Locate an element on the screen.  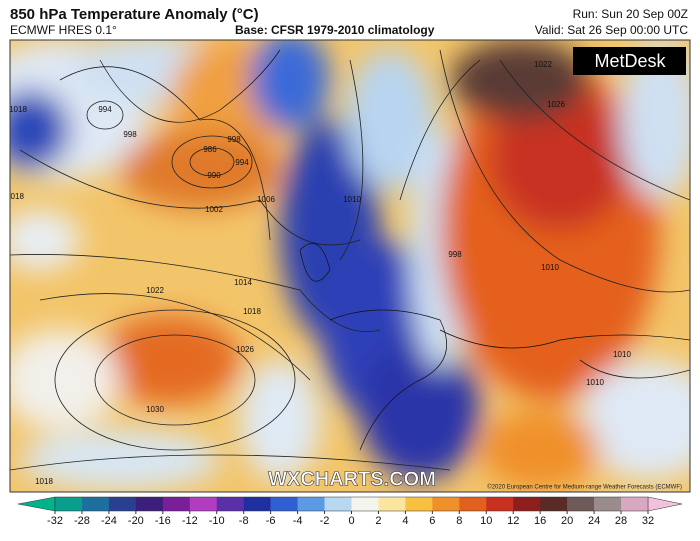
isobar-label: 1014 is located at coordinates (243, 282).